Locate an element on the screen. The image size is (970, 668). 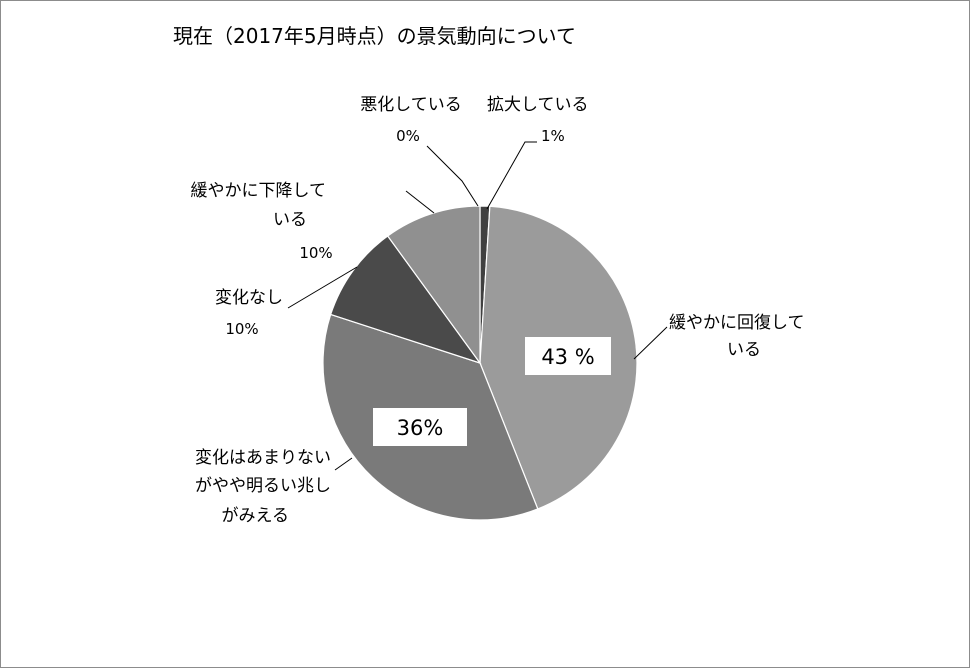
chart-title: 現在（2017年5月時点）の景気動向について is located at coordinates (374, 36).